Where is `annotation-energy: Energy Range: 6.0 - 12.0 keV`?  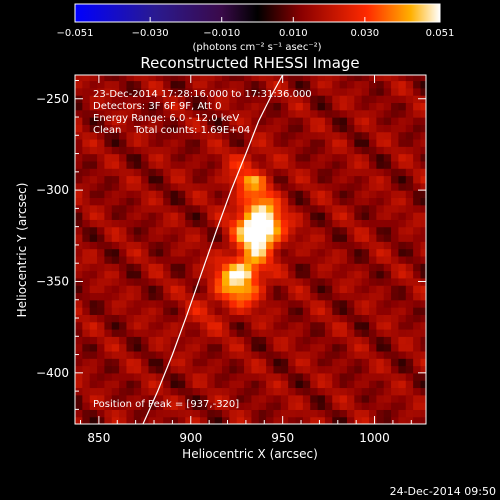
annotation-energy: Energy Range: 6.0 - 12.0 keV is located at coordinates (166, 118).